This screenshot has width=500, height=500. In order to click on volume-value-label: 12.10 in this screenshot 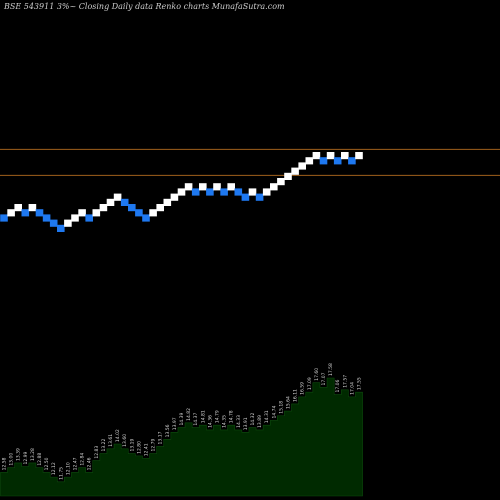, I will do `click(68, 468)`.